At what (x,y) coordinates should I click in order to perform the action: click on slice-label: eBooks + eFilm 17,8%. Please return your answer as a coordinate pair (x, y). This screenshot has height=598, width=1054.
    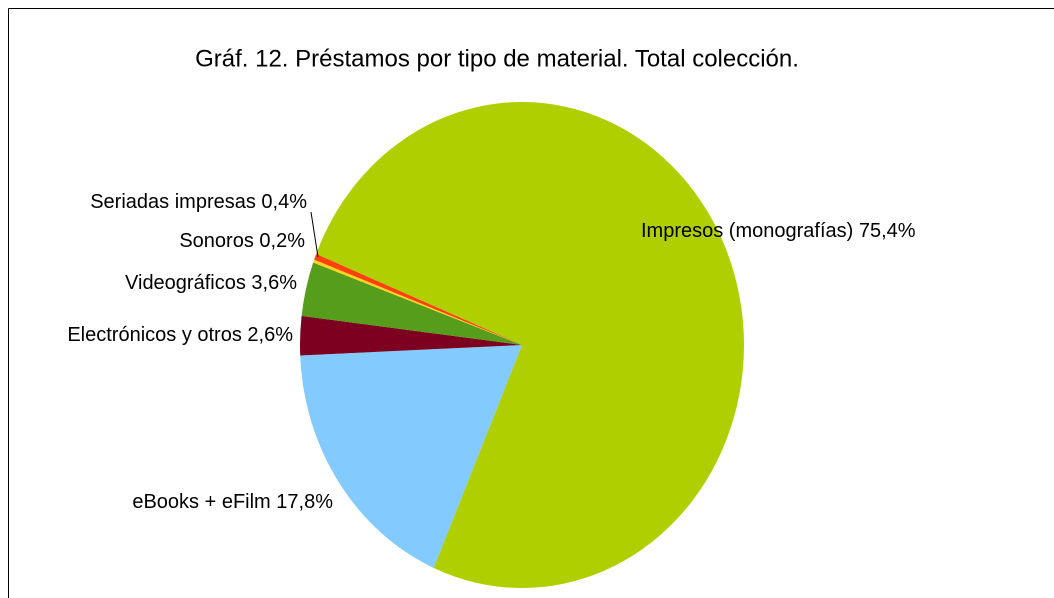
    Looking at the image, I should click on (232, 502).